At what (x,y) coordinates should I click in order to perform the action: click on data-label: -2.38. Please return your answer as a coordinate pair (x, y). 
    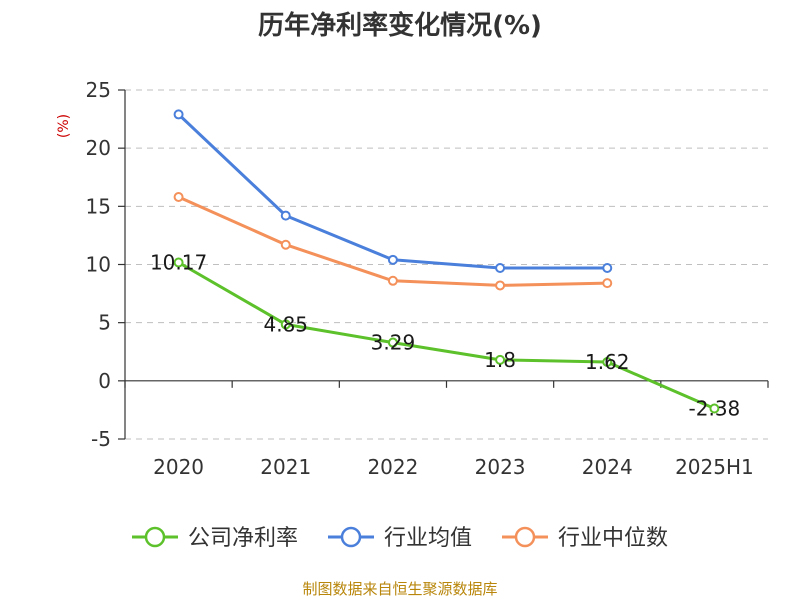
    Looking at the image, I should click on (715, 409).